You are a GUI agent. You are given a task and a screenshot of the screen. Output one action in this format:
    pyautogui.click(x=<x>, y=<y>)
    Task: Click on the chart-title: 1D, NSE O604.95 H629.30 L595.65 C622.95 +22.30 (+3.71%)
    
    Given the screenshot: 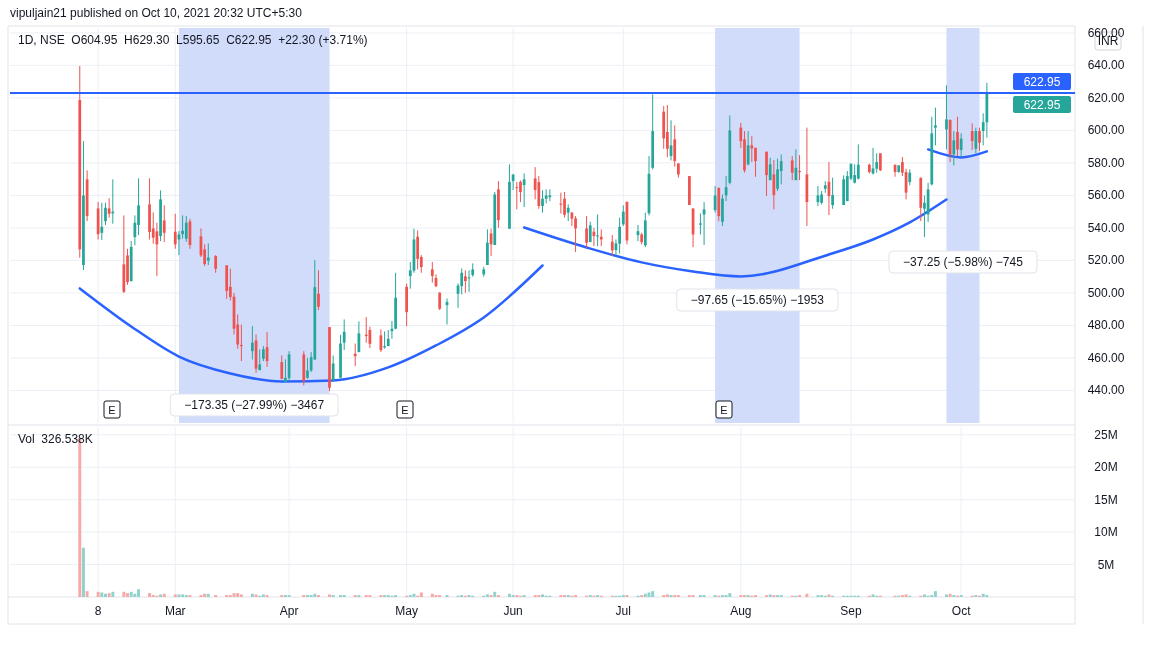 What is the action you would take?
    pyautogui.click(x=193, y=40)
    